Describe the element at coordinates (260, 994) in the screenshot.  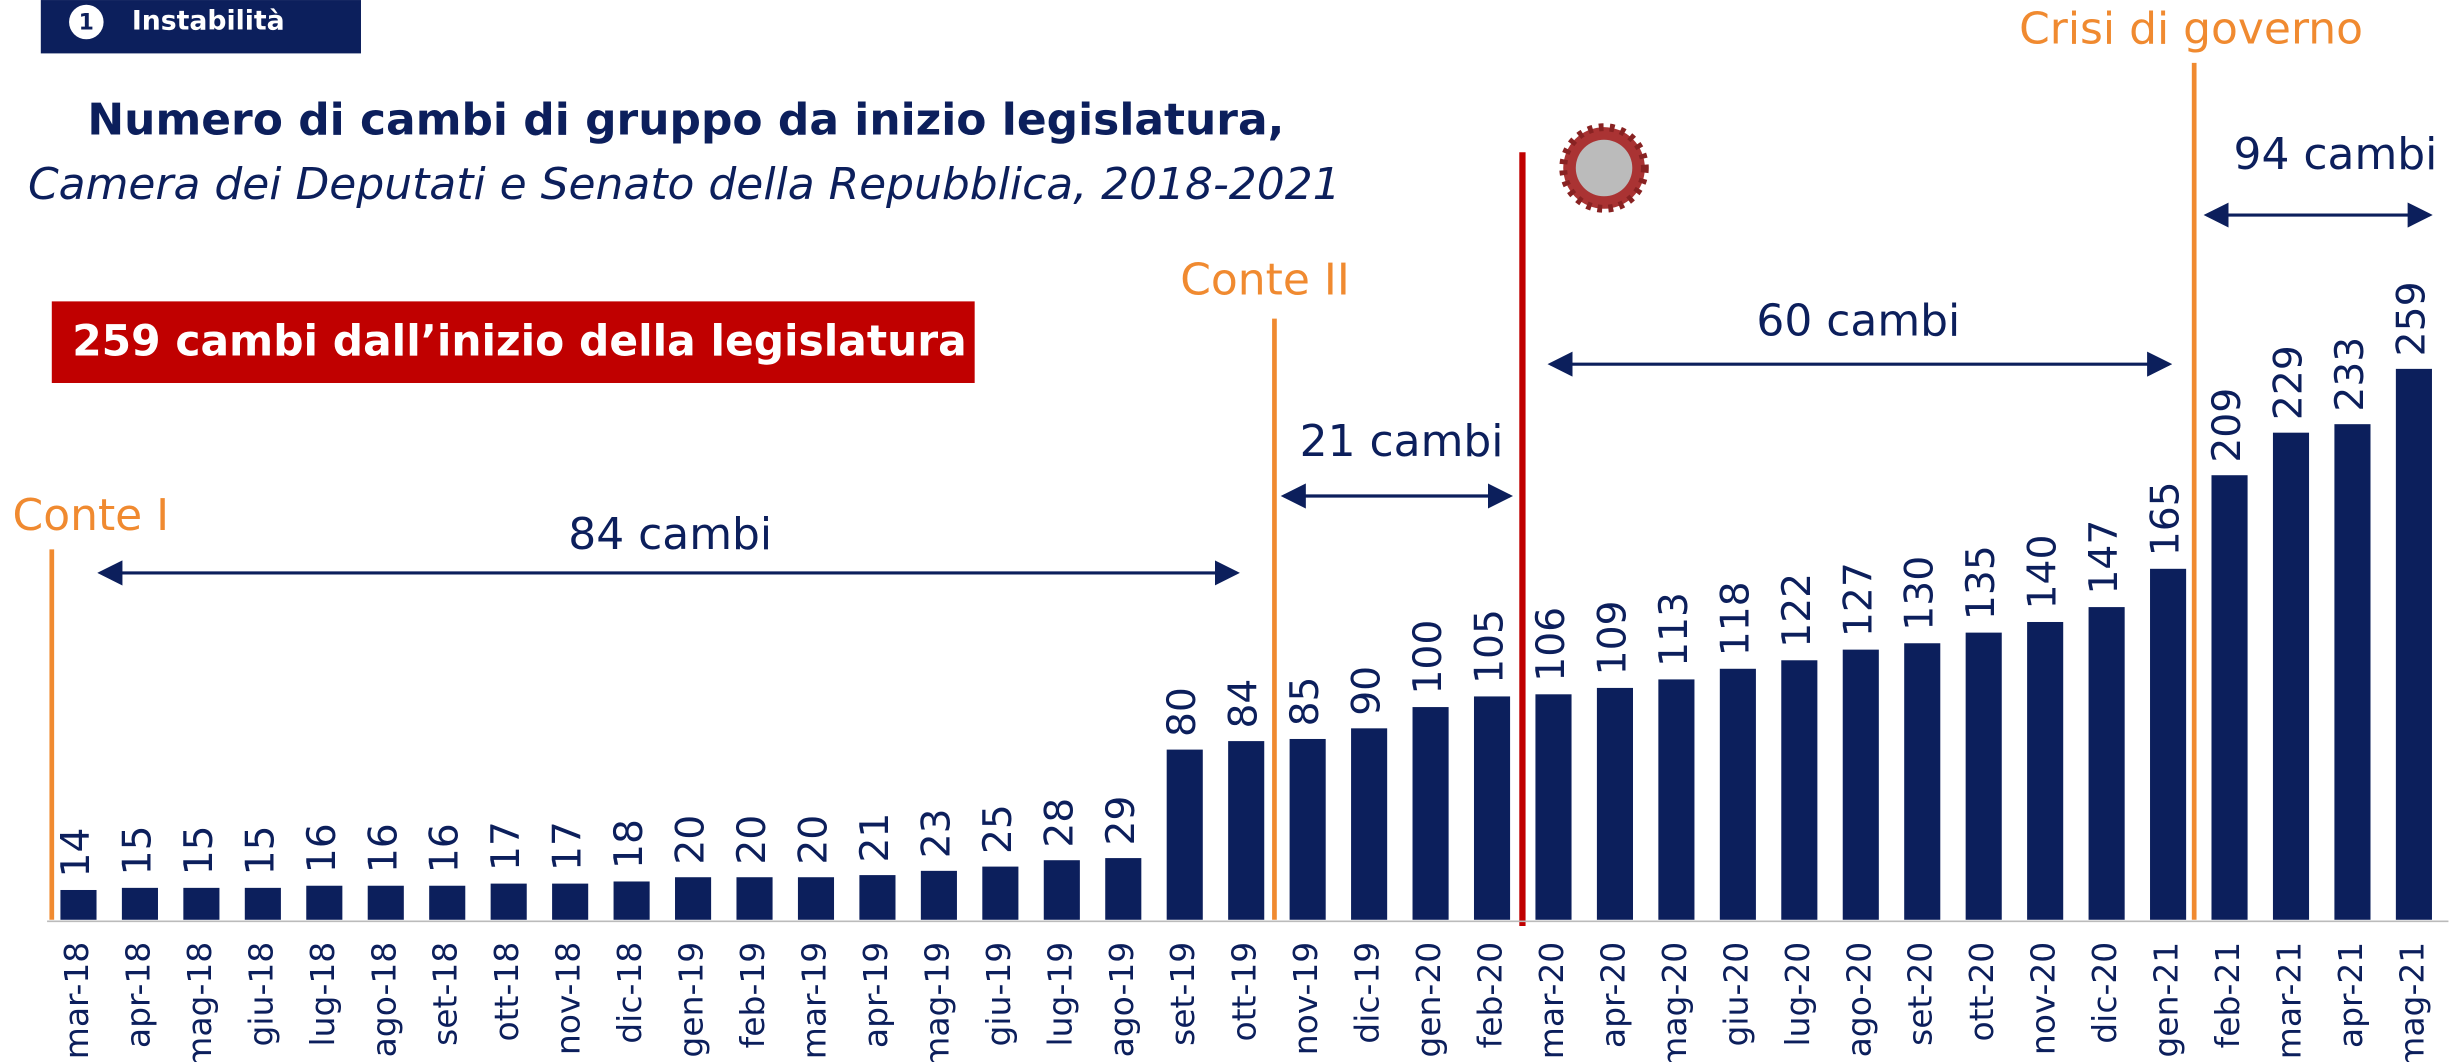
I see `x-tick-label: giu-18` at that location.